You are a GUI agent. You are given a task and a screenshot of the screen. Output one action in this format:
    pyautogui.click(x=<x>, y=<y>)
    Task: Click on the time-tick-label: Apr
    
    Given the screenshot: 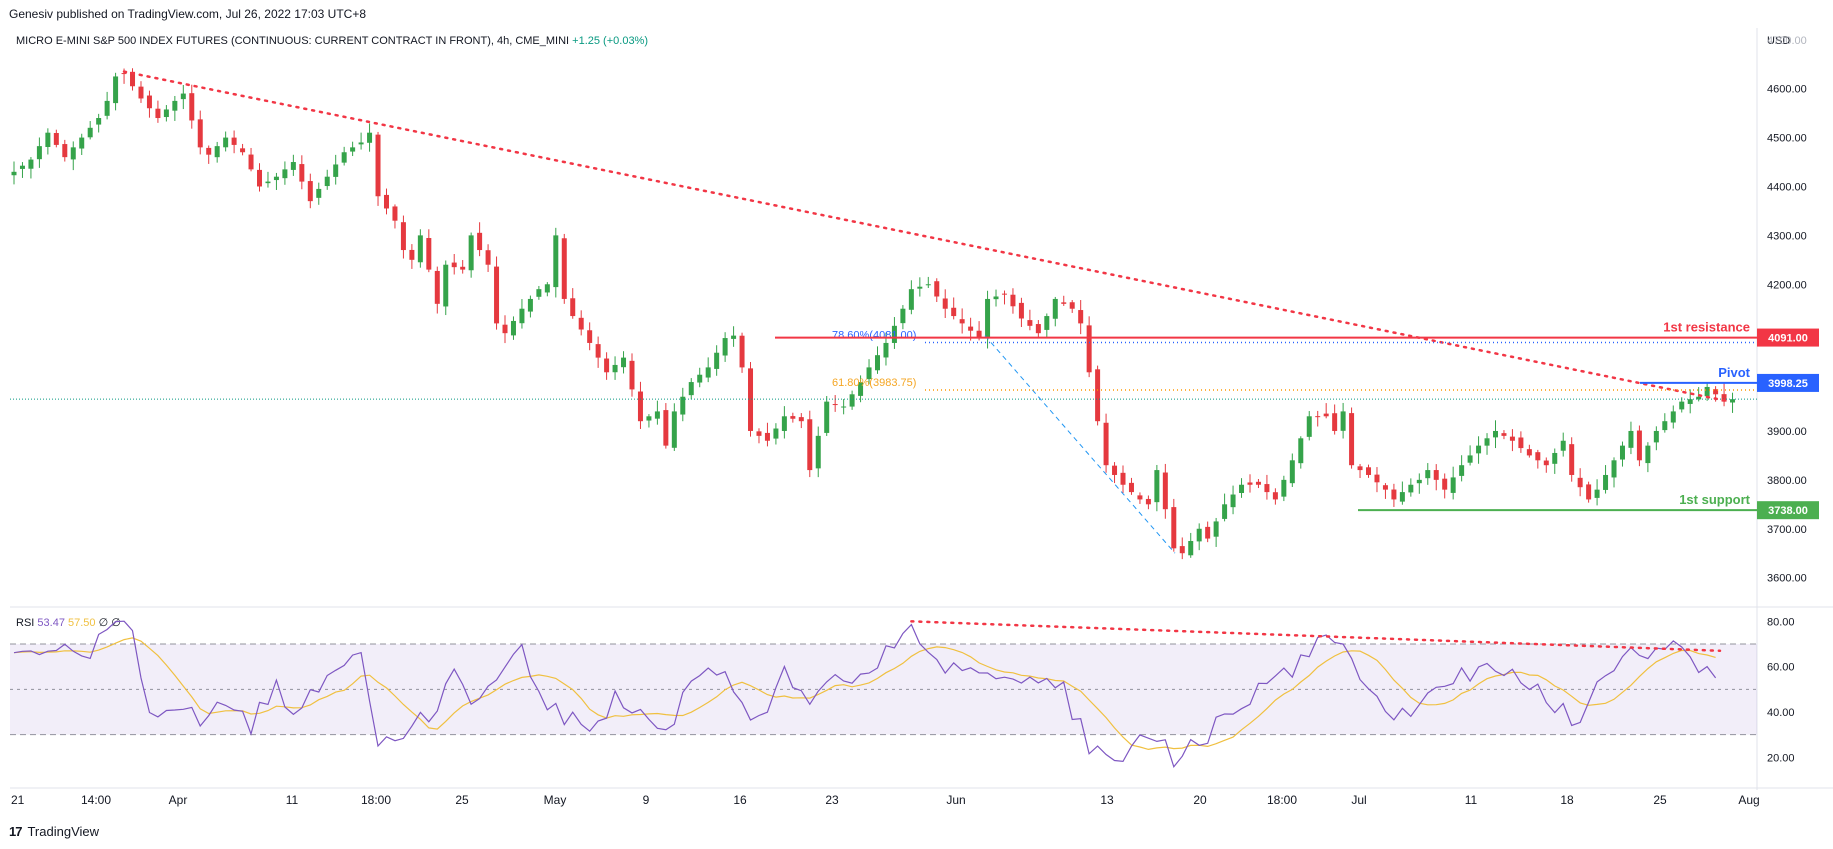 What is the action you would take?
    pyautogui.click(x=178, y=800)
    